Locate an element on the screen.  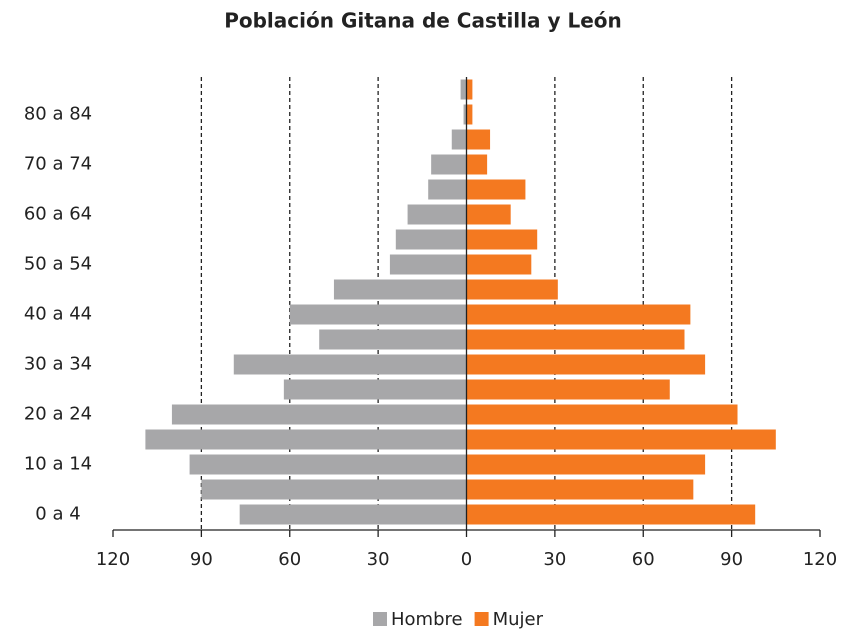
legend-label: Mujer is located at coordinates (518, 619).